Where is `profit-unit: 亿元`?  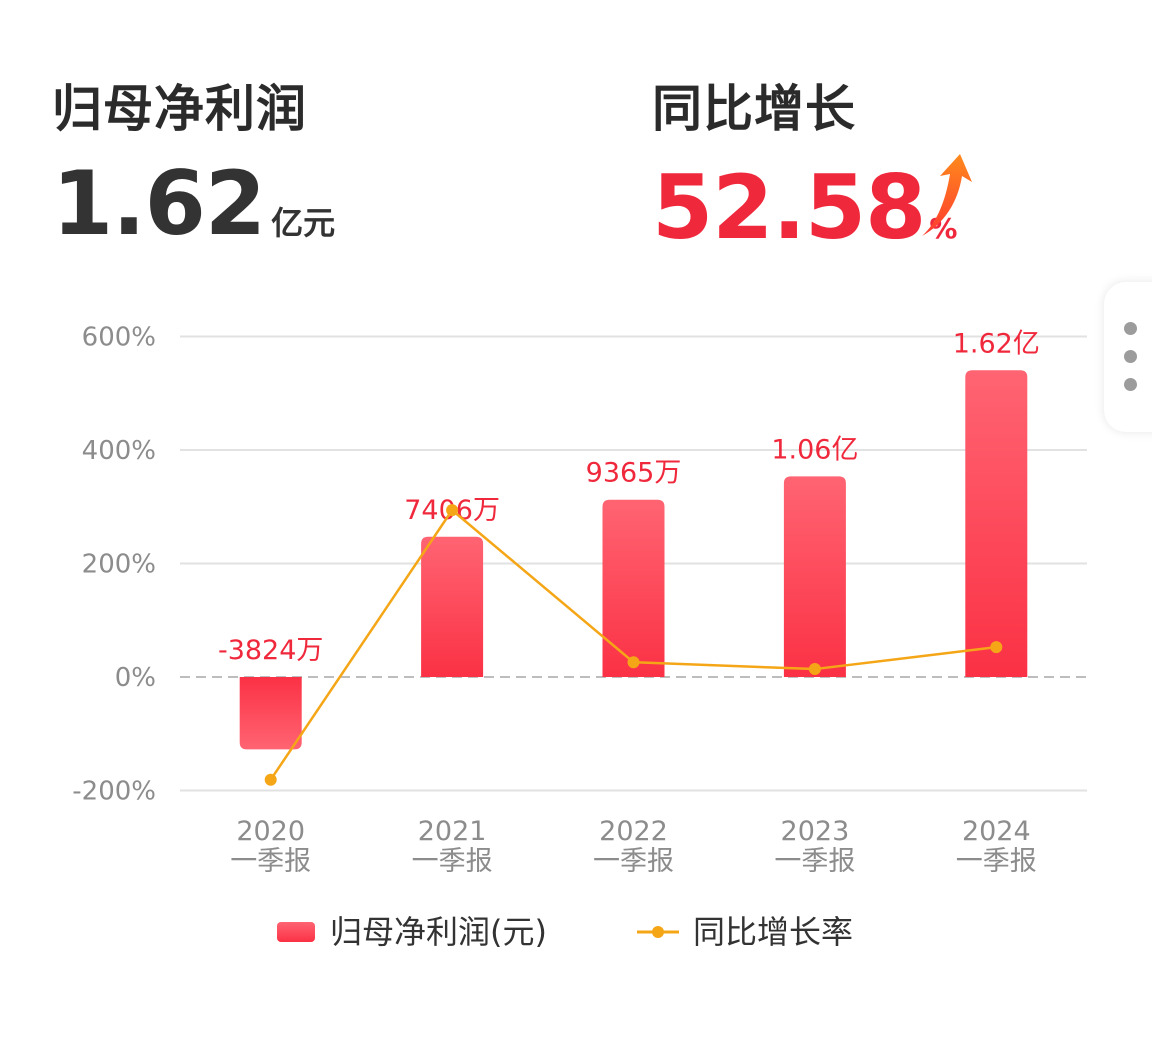 profit-unit: 亿元 is located at coordinates (303, 223).